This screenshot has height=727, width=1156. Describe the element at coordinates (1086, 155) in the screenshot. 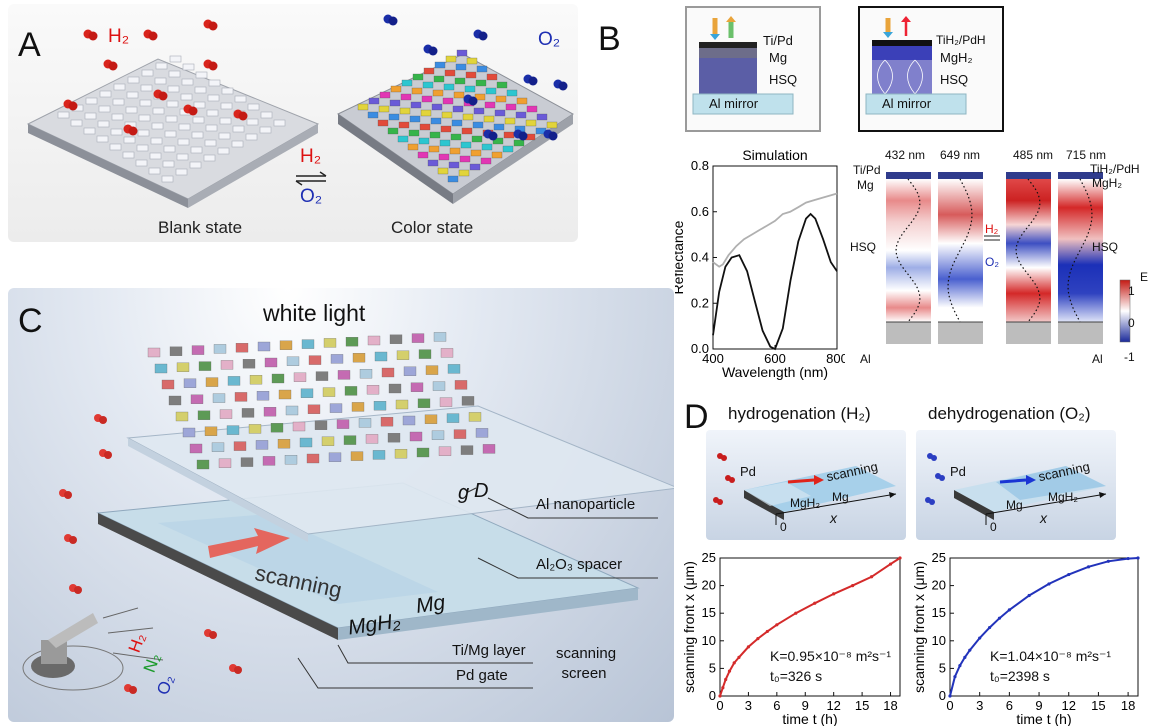

I see `field-header-4: 715 nm` at that location.